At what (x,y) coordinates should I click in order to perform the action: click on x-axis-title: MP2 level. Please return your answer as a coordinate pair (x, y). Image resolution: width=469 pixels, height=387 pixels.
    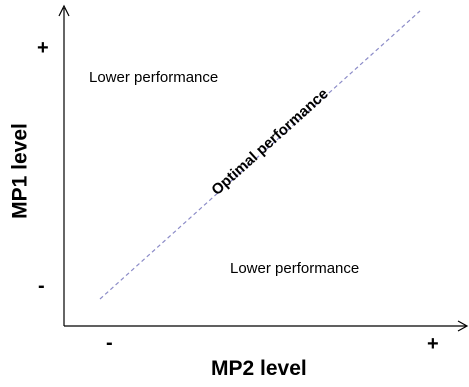
    Looking at the image, I should click on (259, 368).